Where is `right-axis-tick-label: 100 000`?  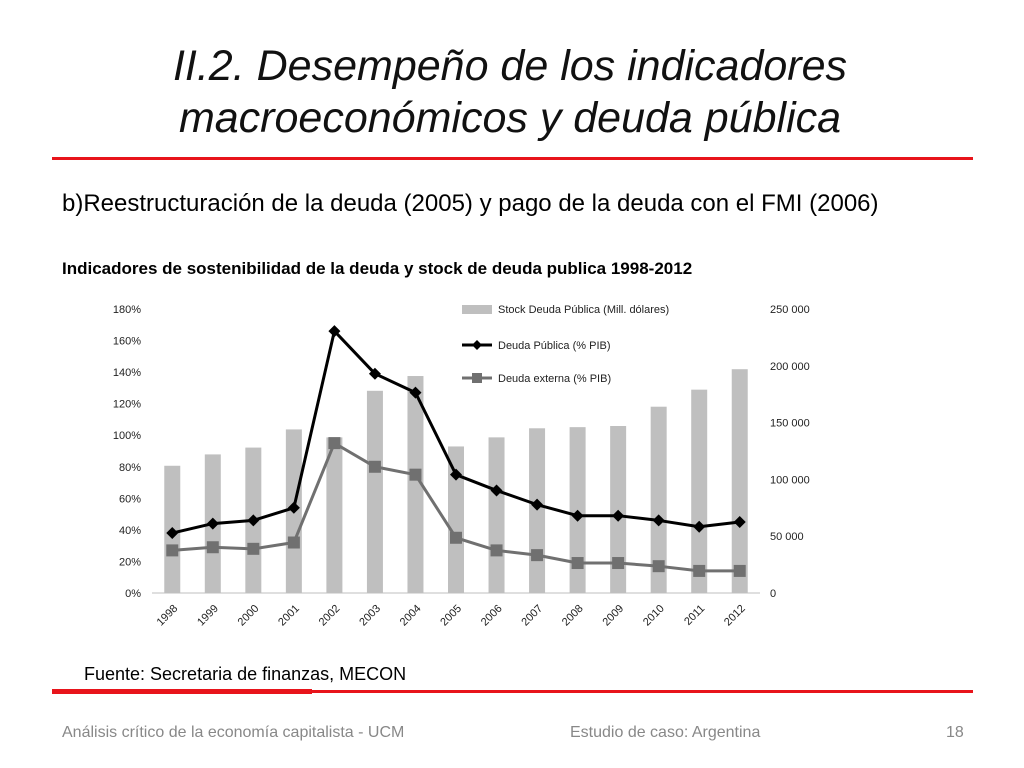
right-axis-tick-label: 100 000 is located at coordinates (790, 480).